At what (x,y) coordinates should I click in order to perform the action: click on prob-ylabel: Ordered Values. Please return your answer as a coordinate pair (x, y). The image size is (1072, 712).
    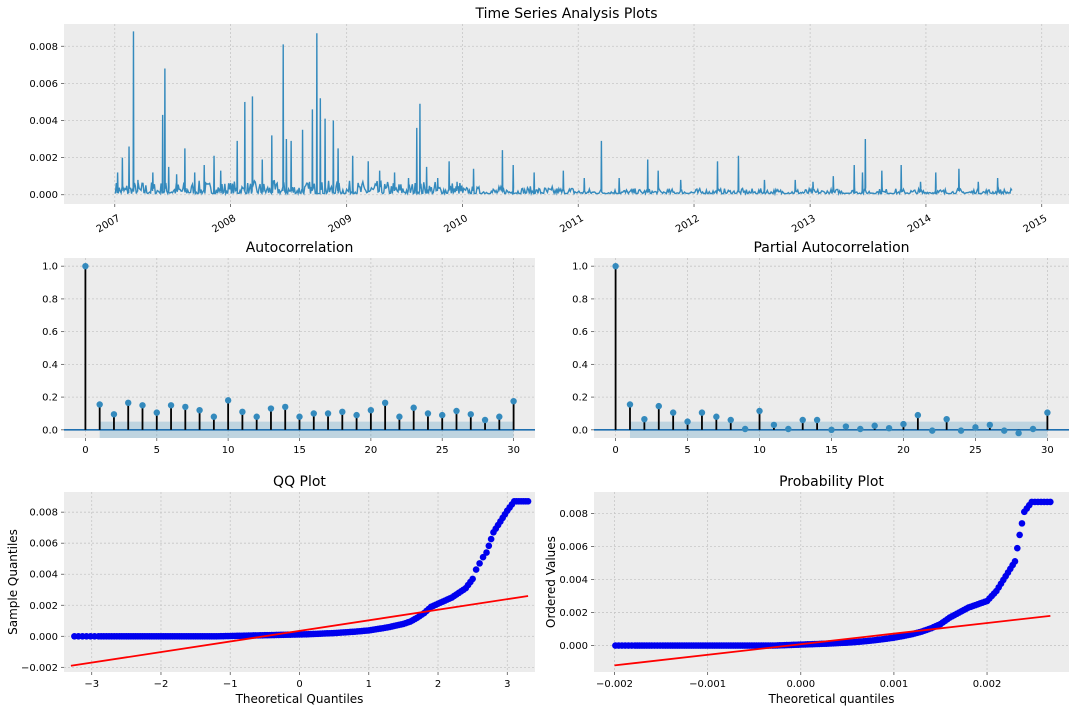
    Looking at the image, I should click on (551, 582).